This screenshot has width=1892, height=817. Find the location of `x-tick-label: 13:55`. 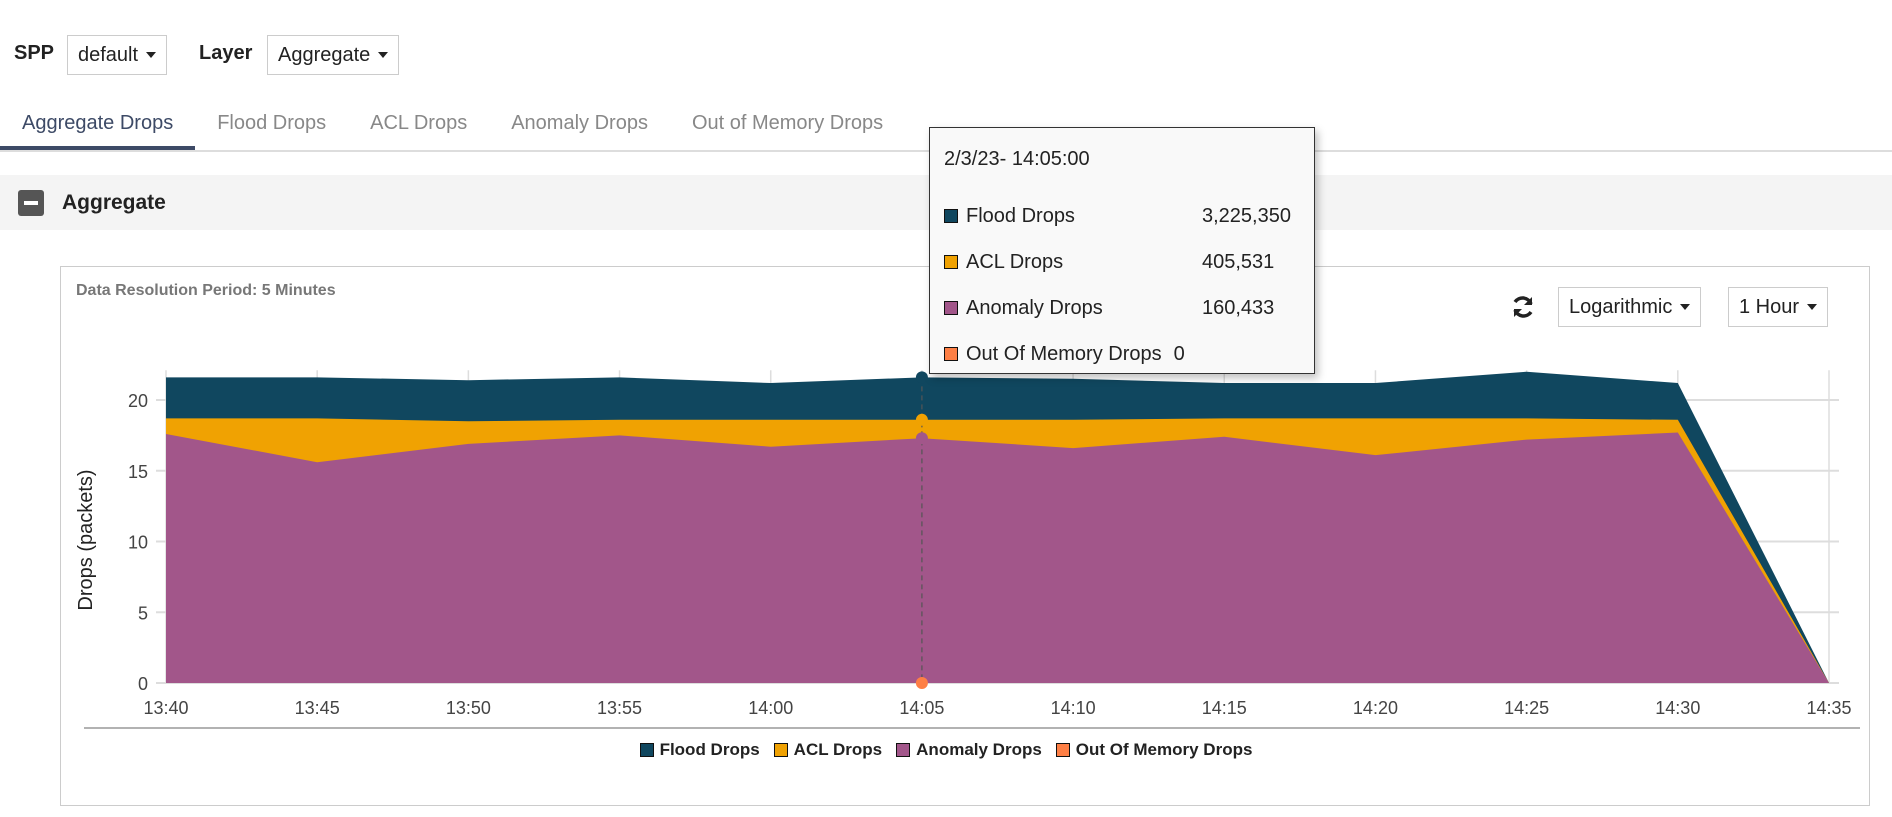

x-tick-label: 13:55 is located at coordinates (619, 708).